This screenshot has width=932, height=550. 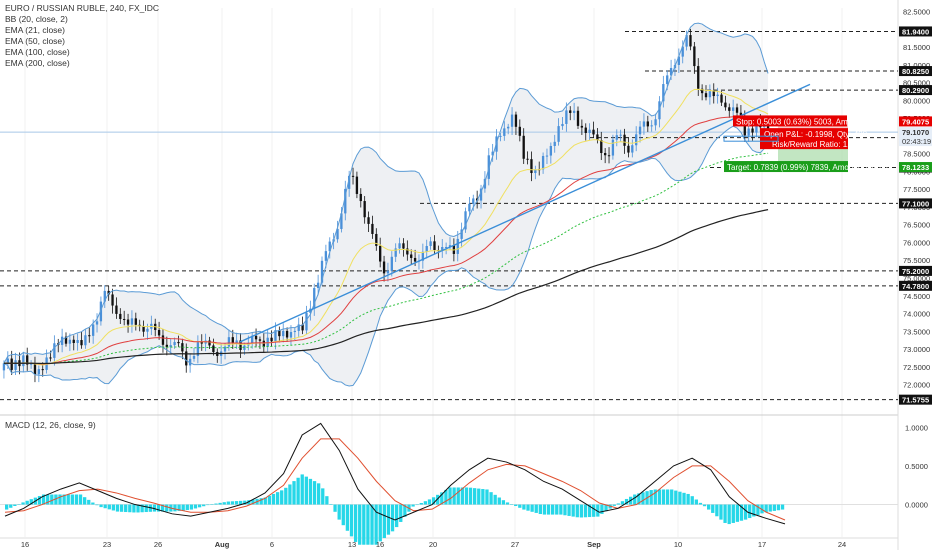 I want to click on legend-title: EURO / RUSSIAN RUBLE, 240, FX_IDC, so click(x=82, y=8).